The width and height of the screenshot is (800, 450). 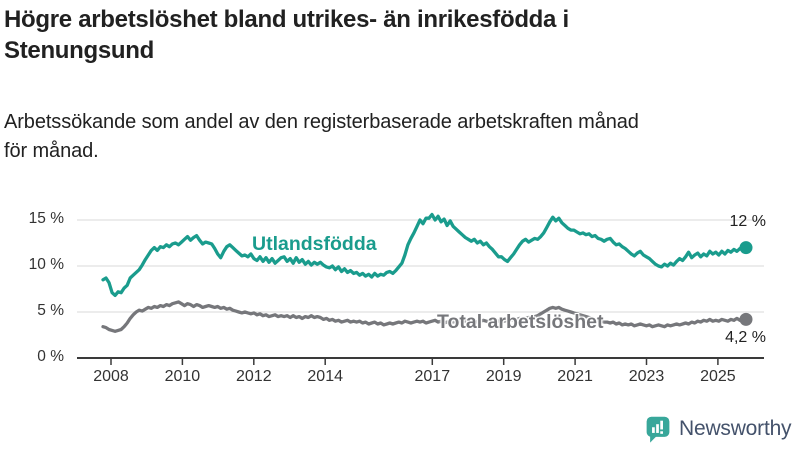 What do you see at coordinates (79, 50) in the screenshot?
I see `page-title-line-2: Stenungsund` at bounding box center [79, 50].